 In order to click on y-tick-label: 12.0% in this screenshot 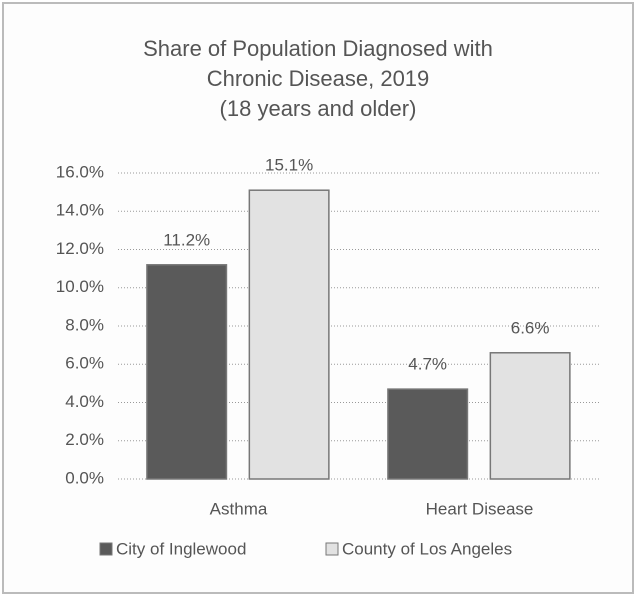, I will do `click(80, 248)`.